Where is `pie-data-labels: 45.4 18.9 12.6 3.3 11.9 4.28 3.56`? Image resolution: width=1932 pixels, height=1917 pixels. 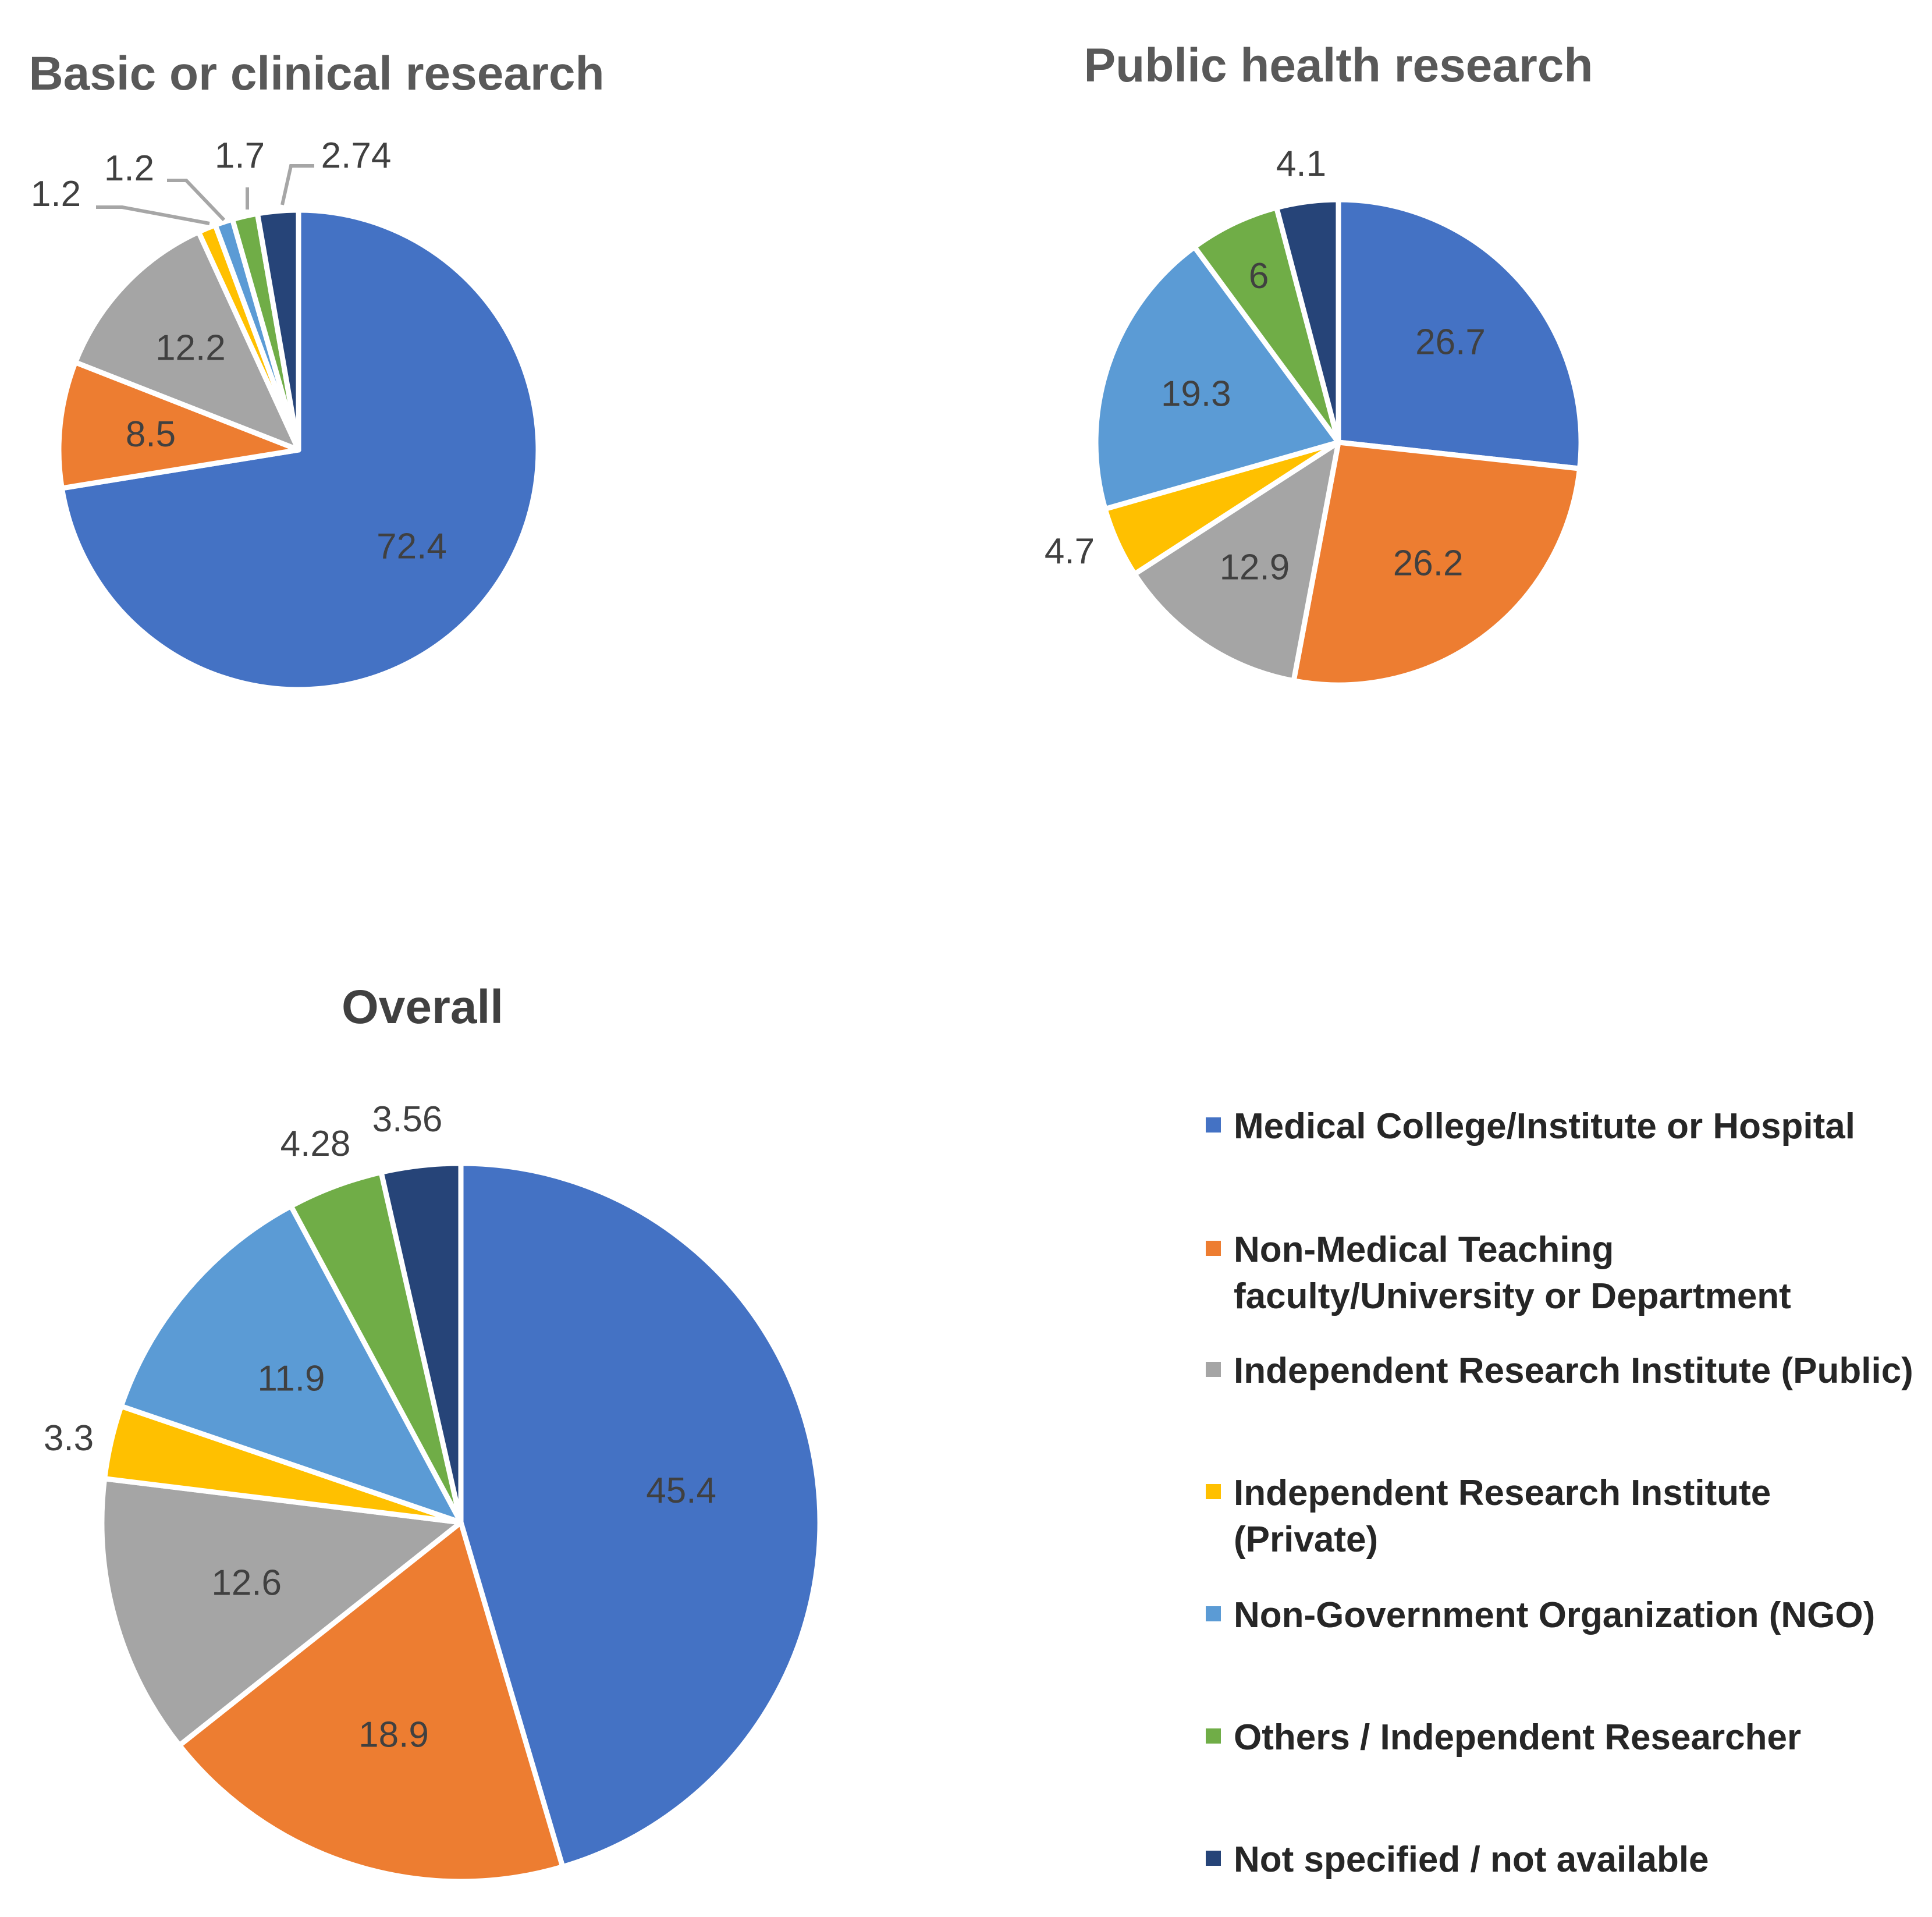 pie-data-labels: 45.4 18.9 12.6 3.3 11.9 4.28 3.56 is located at coordinates (380, 1427).